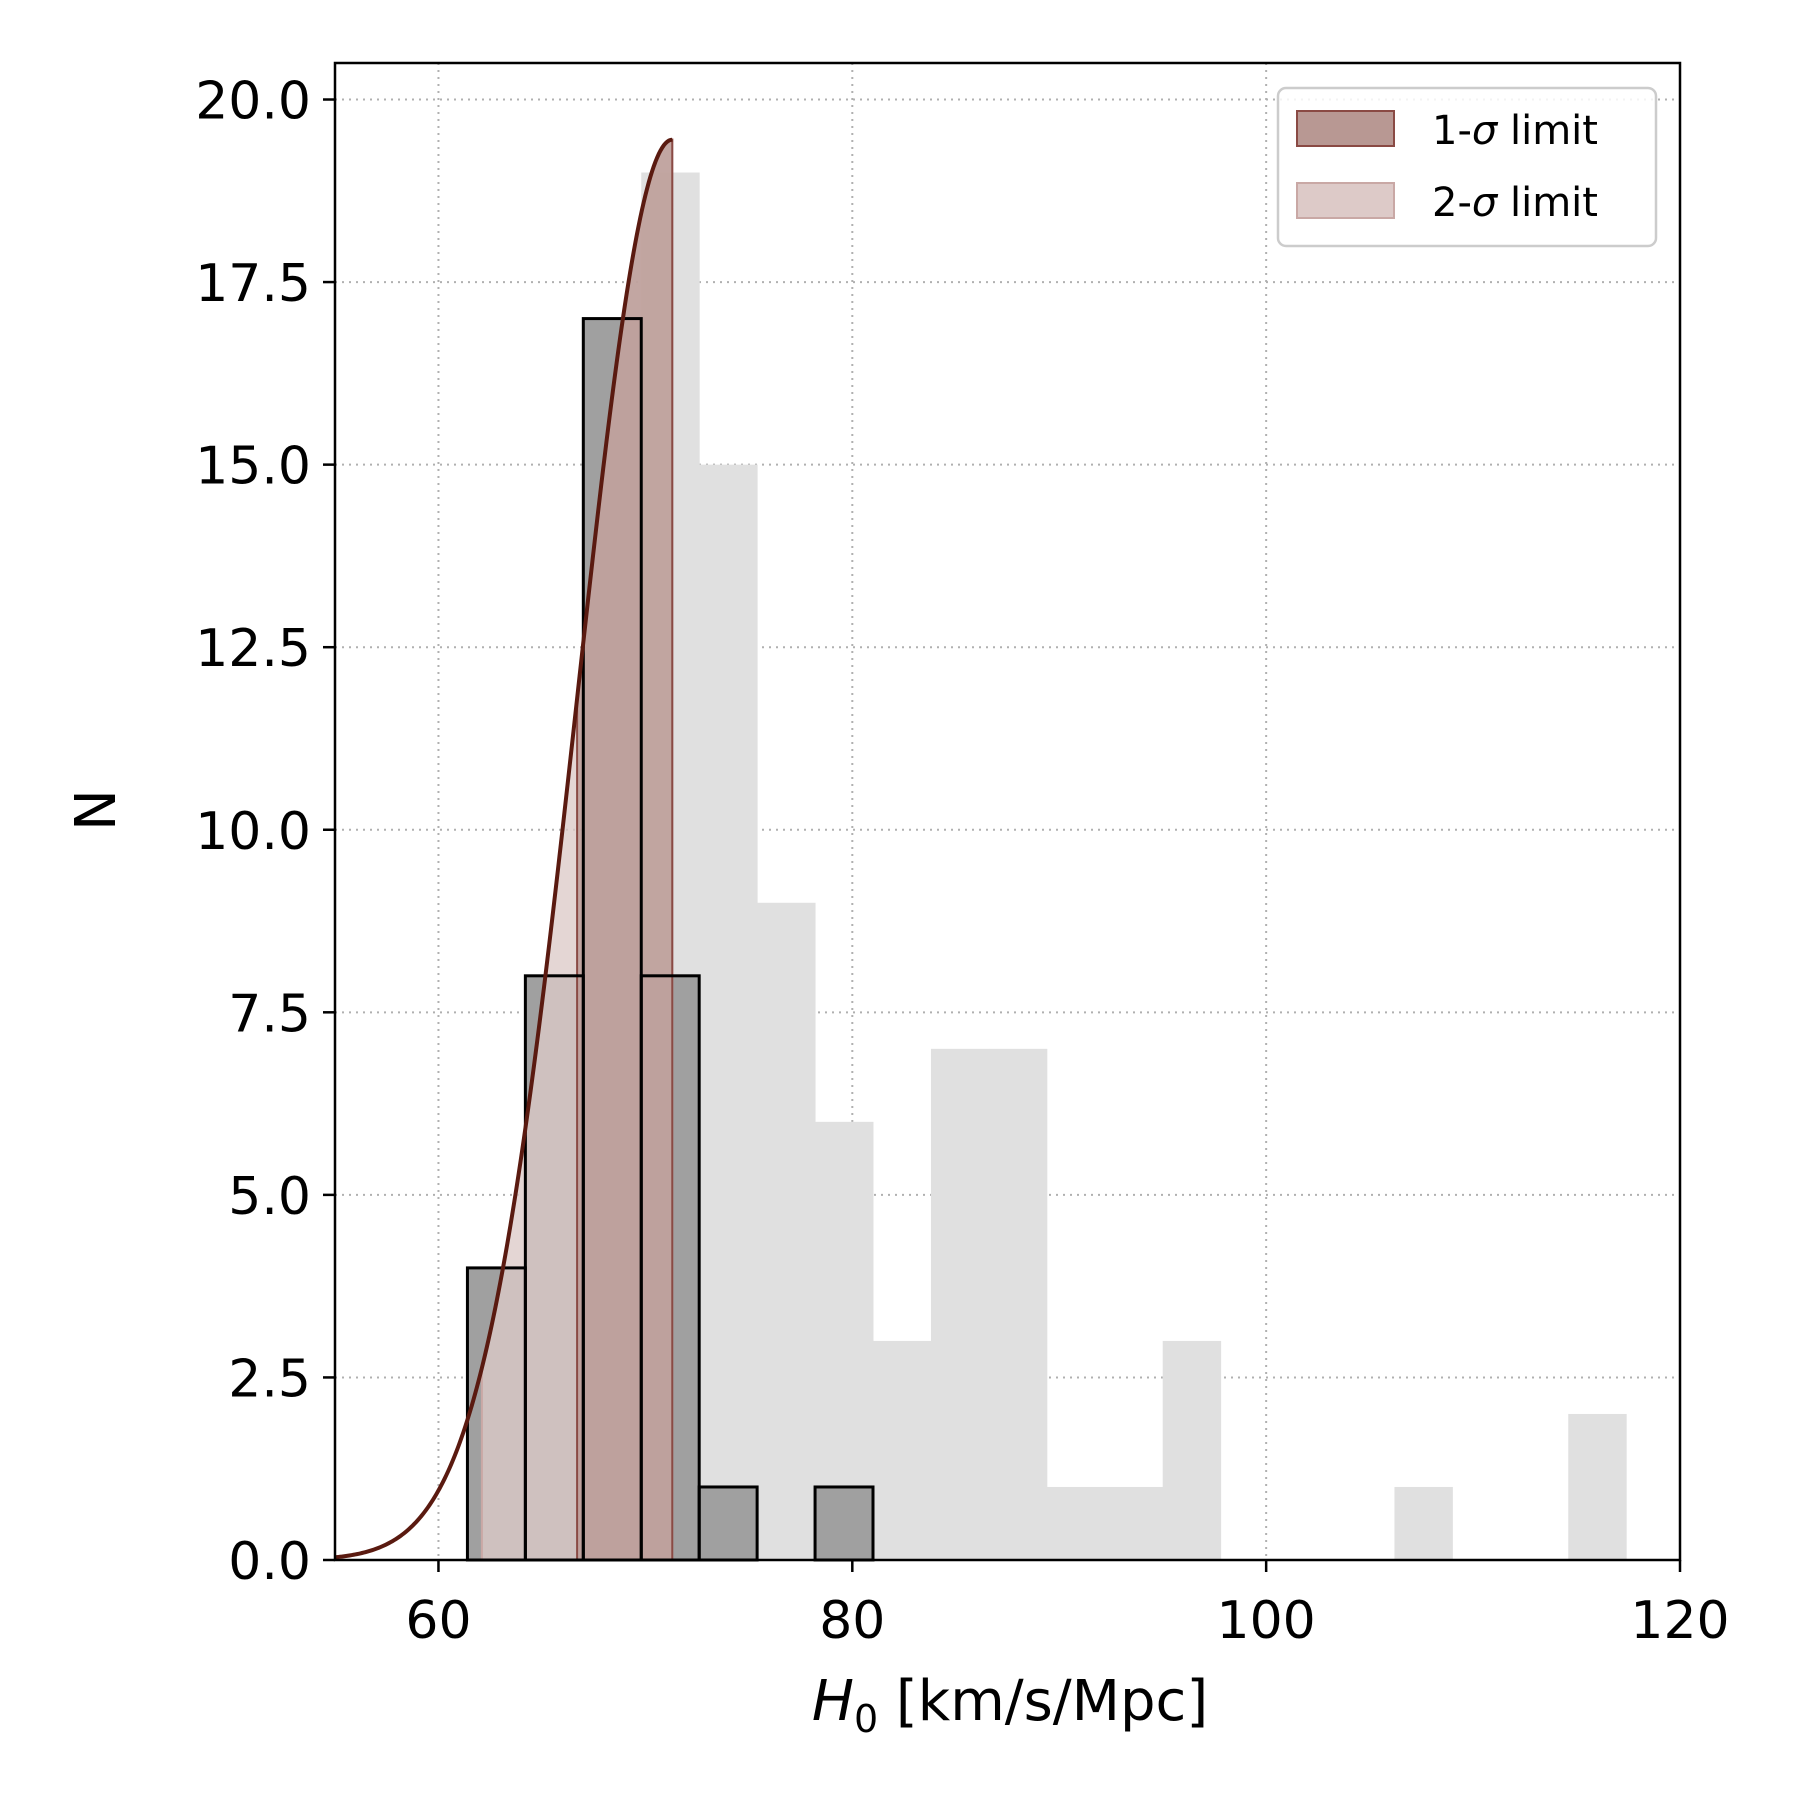  What do you see at coordinates (253, 284) in the screenshot?
I see `y-tick-label: 17.5` at bounding box center [253, 284].